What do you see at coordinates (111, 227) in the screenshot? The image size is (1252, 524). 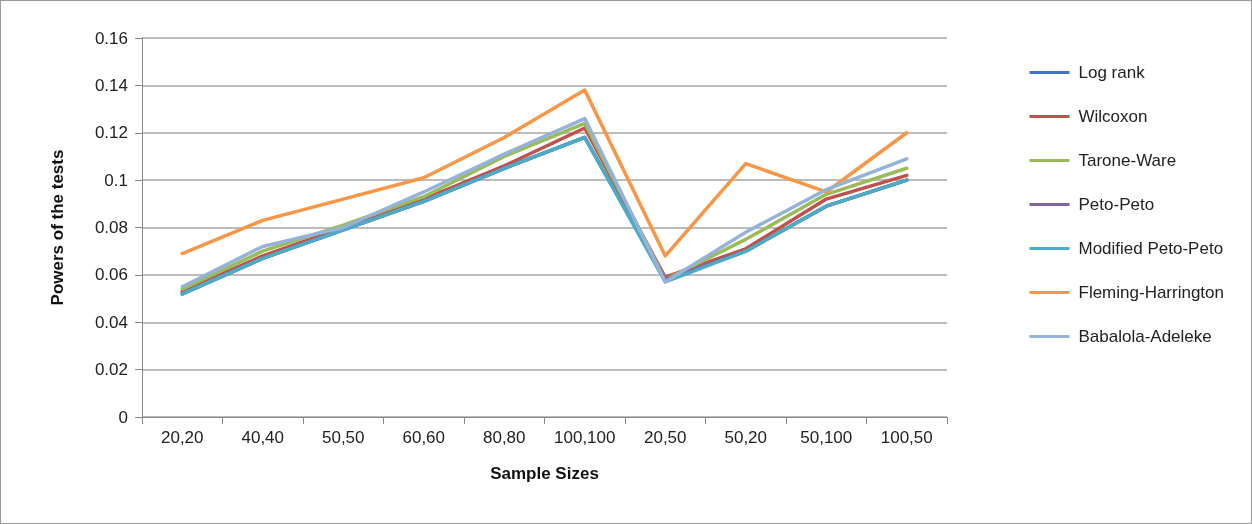 I see `y-tick-label: 0.08` at bounding box center [111, 227].